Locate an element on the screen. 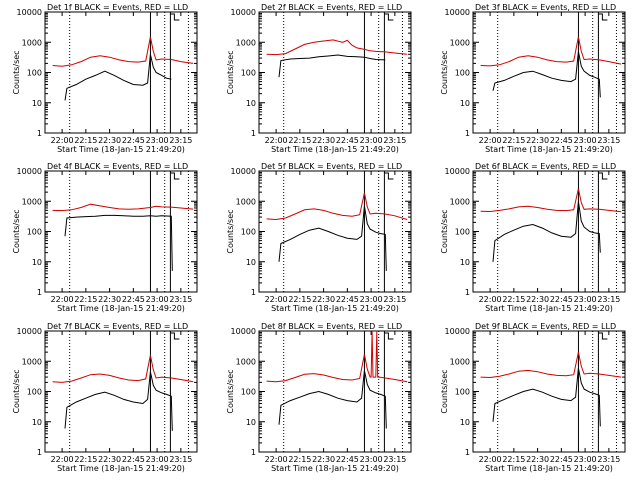 This screenshot has height=480, width=640. panel-title: Det 8f BLACK = Events, RED = LLD is located at coordinates (331, 326).